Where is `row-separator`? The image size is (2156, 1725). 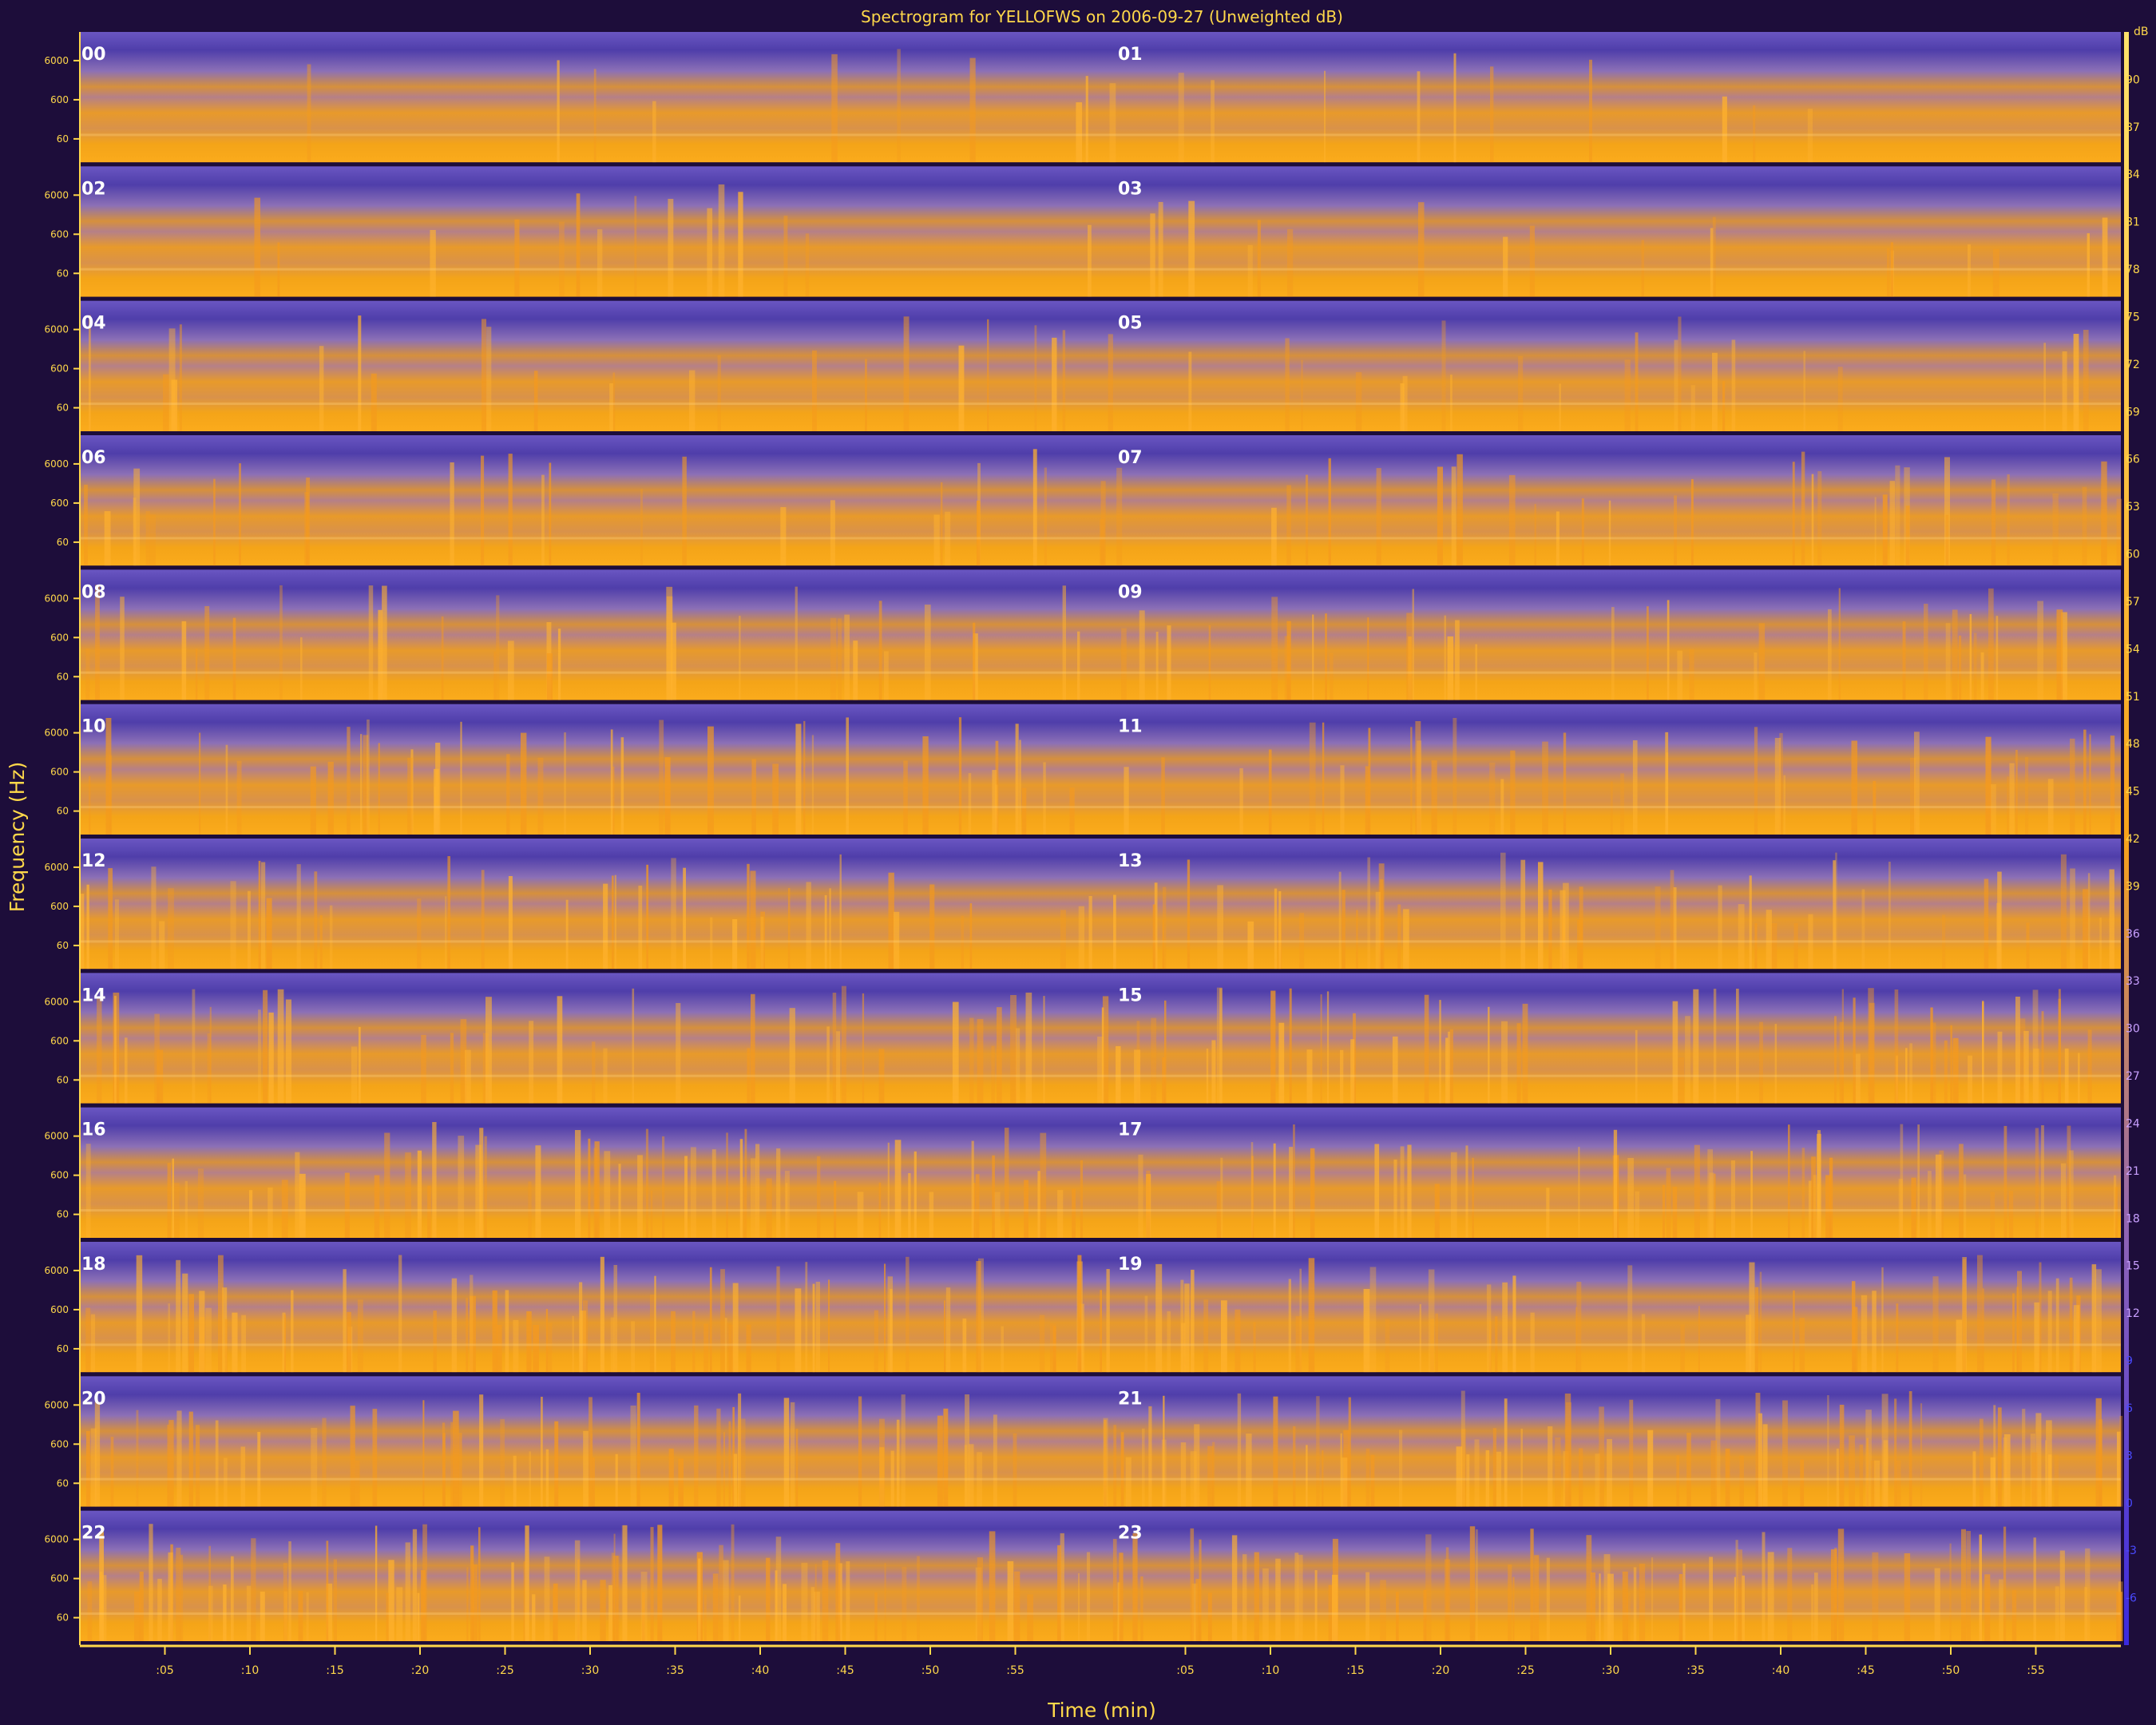 row-separator is located at coordinates (1100, 702).